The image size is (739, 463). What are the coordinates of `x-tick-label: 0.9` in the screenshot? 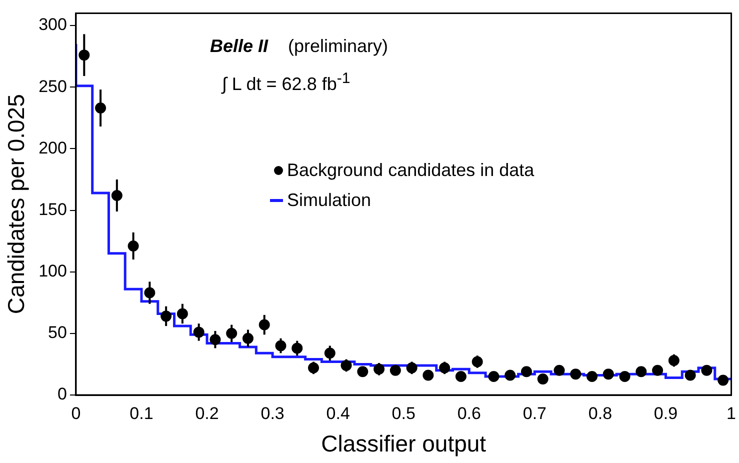 It's located at (666, 413).